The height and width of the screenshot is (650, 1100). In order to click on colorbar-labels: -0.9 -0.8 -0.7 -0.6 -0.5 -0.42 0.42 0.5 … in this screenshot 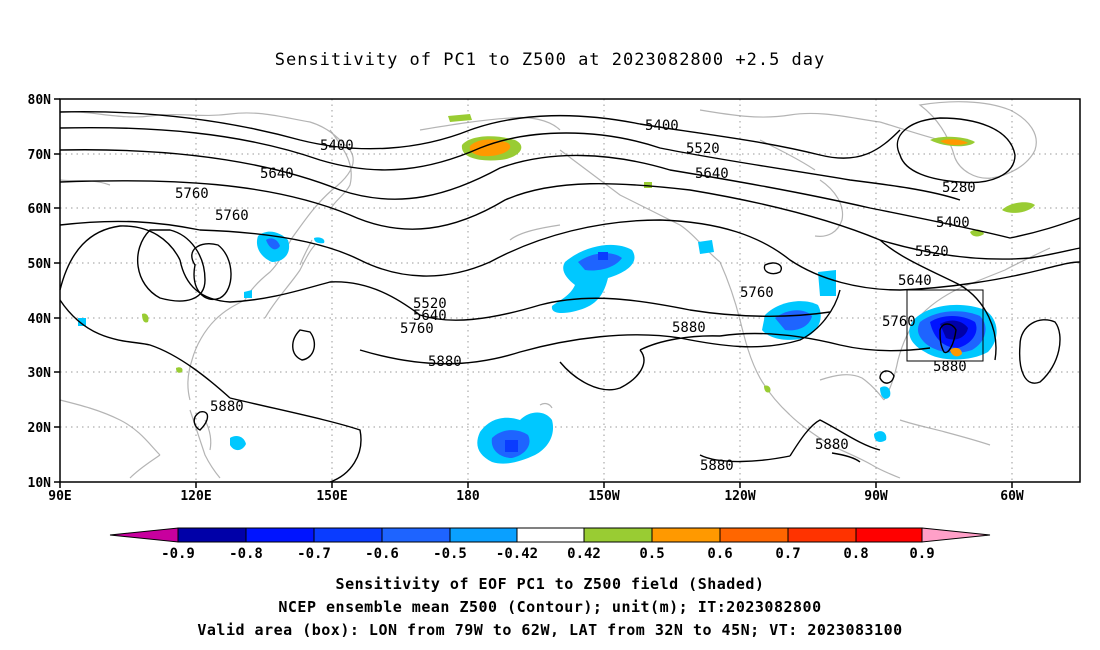, I will do `click(548, 554)`.